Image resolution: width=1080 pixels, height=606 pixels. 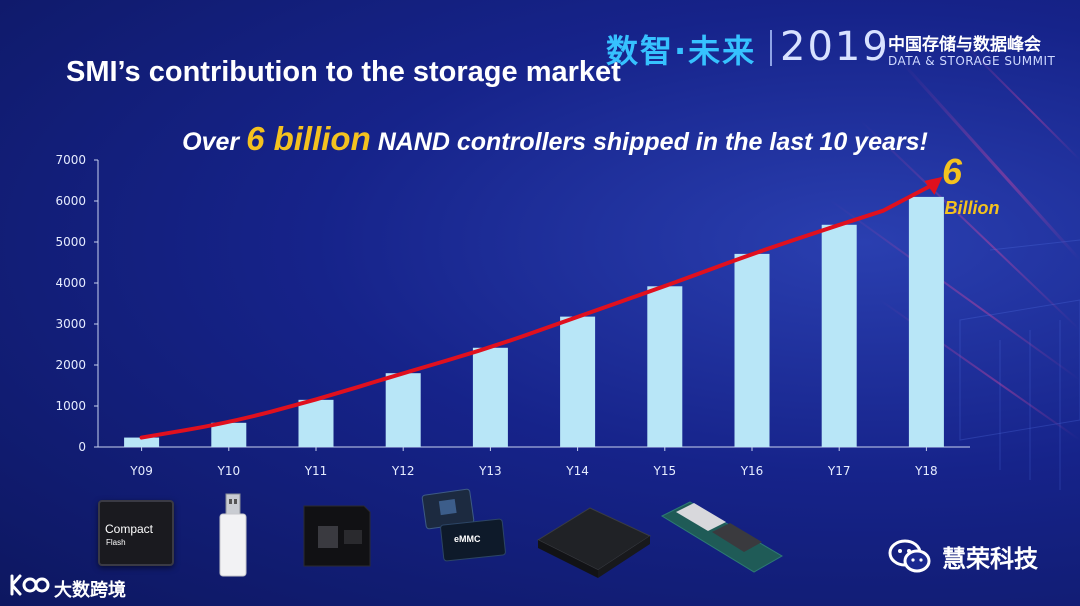 What do you see at coordinates (70, 283) in the screenshot?
I see `y-tick-label: 4000` at bounding box center [70, 283].